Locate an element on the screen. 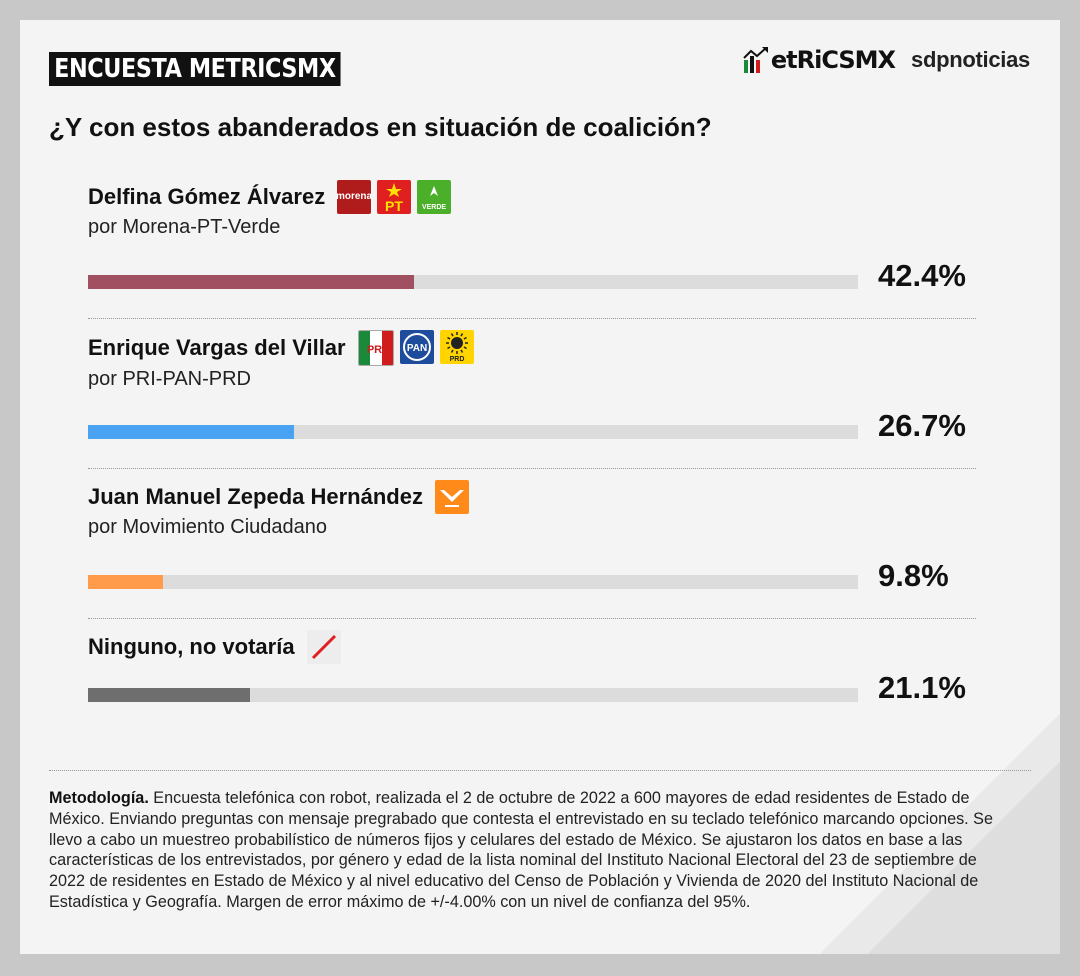 Image resolution: width=1080 pixels, height=976 pixels. candidate-header: Ninguno, no votaría is located at coordinates (538, 647).